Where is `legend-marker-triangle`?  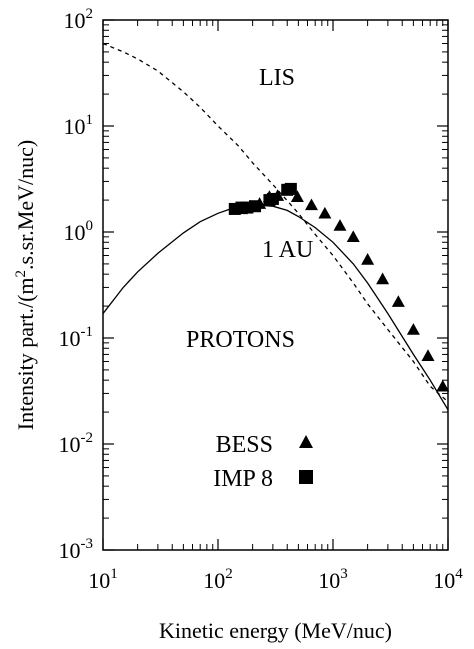
legend-marker-triangle is located at coordinates (306, 441).